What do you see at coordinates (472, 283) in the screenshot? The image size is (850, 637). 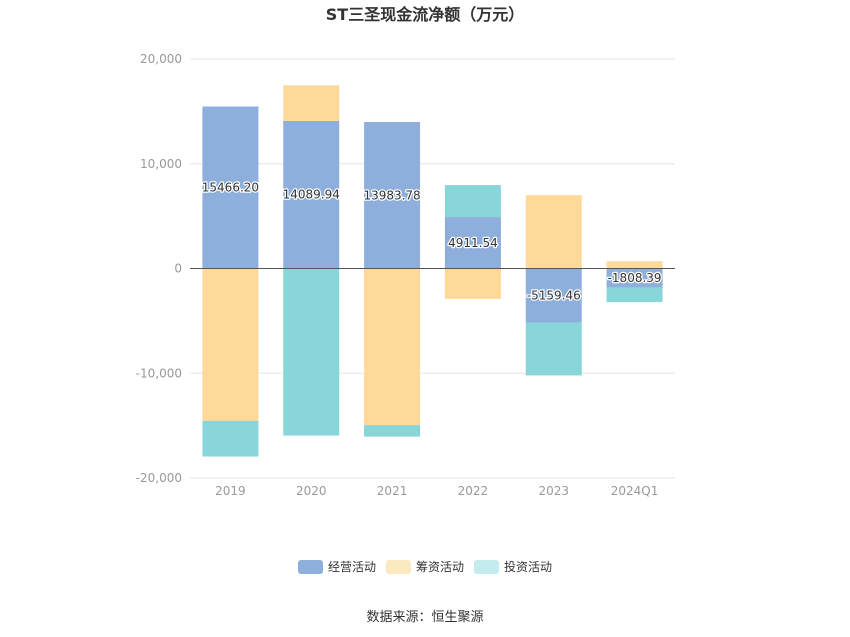 I see `bar-1-2022` at bounding box center [472, 283].